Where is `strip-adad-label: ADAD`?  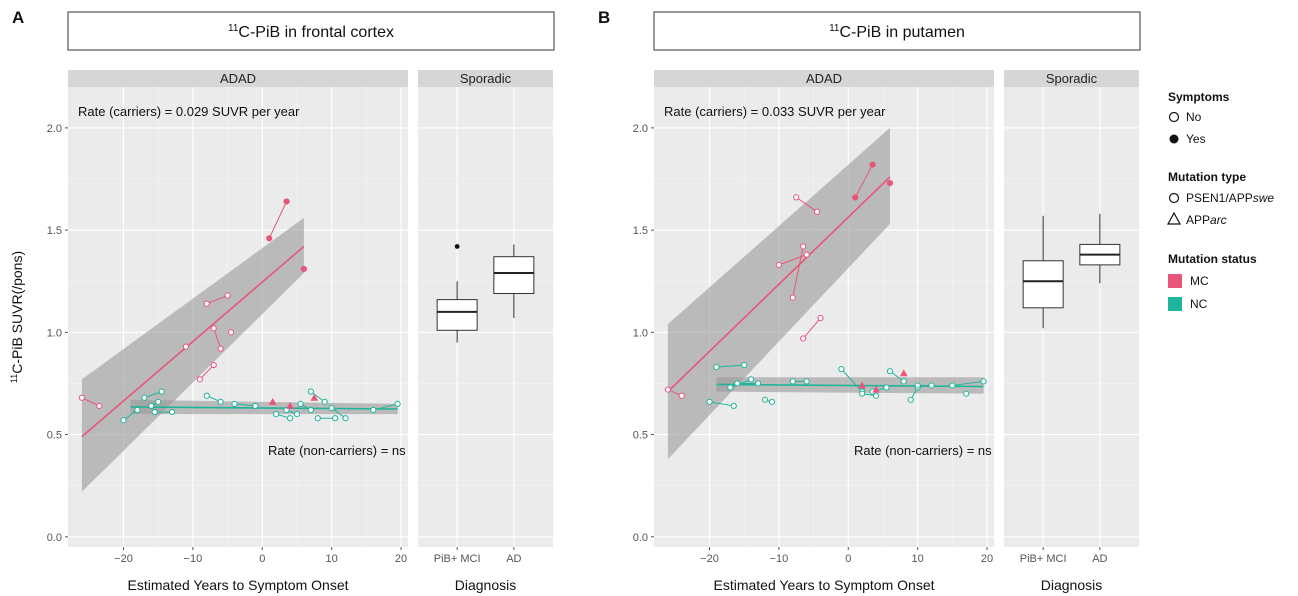
strip-adad-label: ADAD is located at coordinates (238, 78).